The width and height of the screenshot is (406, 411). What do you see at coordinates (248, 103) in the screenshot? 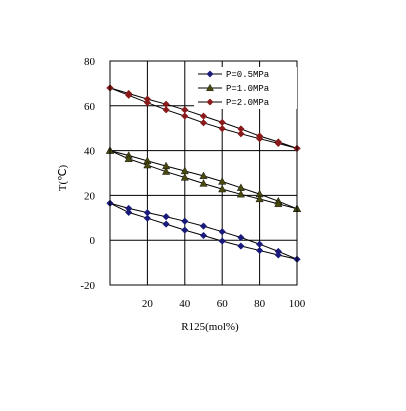
I see `legend-label: P=2.0MPa` at bounding box center [248, 103].